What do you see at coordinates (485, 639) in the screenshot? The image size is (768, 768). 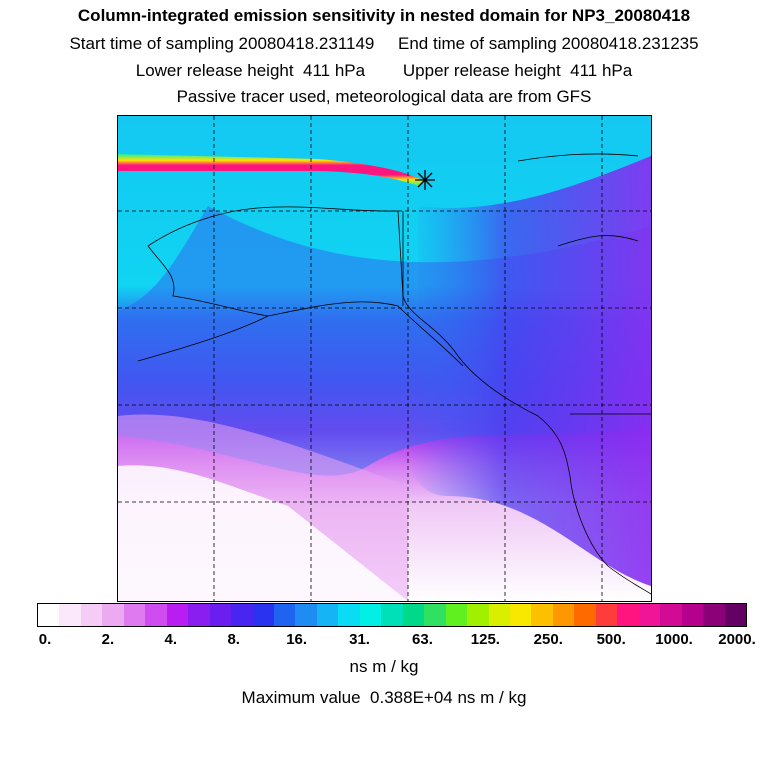 I see `colorbar-tick-label: 125.` at bounding box center [485, 639].